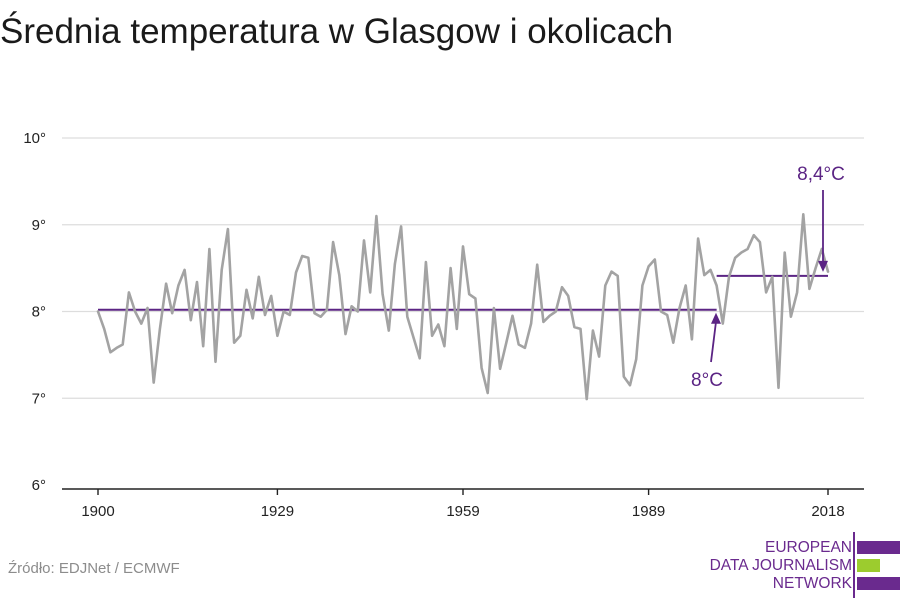  Describe the element at coordinates (605, 285) in the screenshot. I see `data-point-1982` at that location.